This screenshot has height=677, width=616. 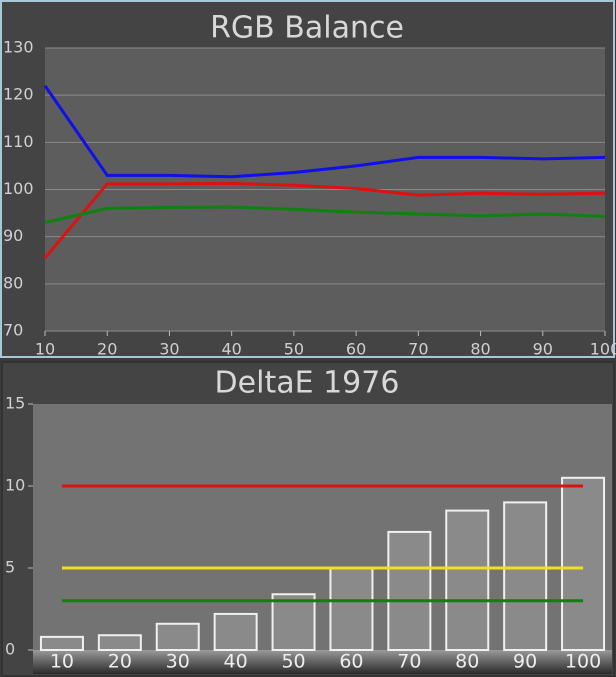 I want to click on chart-title: RGB Balance, so click(x=307, y=28).